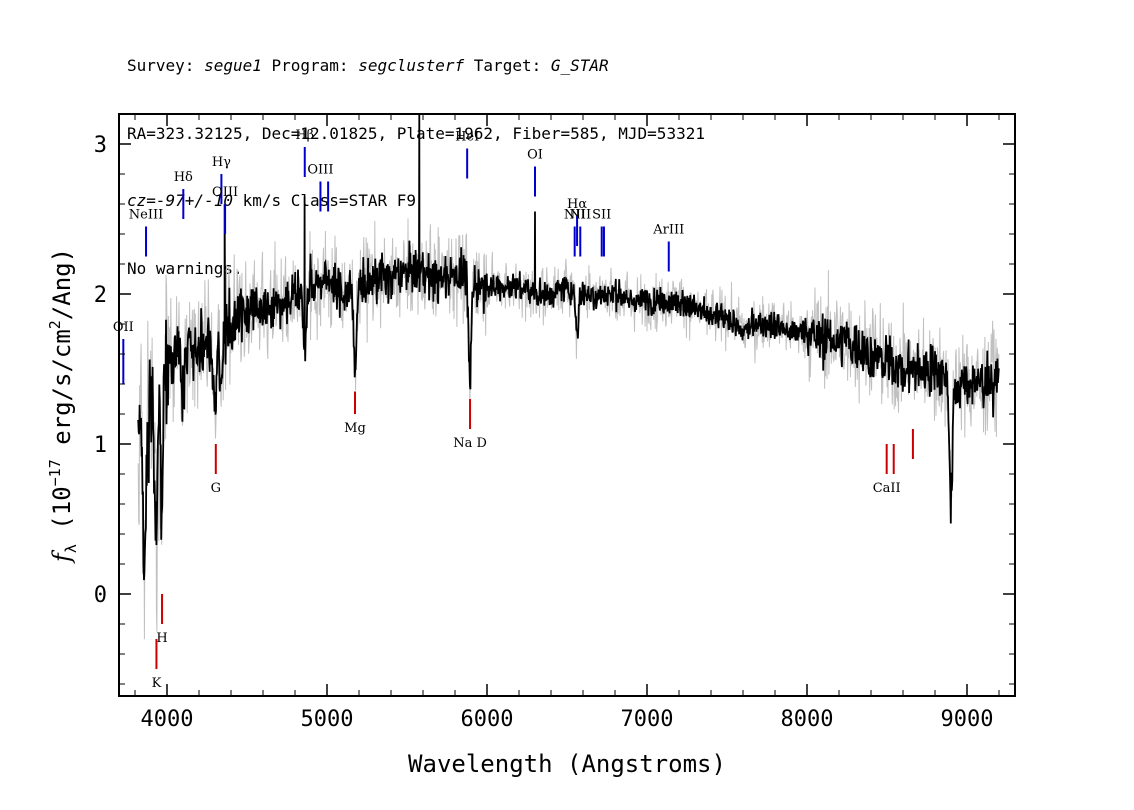 This screenshot has width=1134, height=810. I want to click on y-axis-title-c: /Ang), so click(62, 284).